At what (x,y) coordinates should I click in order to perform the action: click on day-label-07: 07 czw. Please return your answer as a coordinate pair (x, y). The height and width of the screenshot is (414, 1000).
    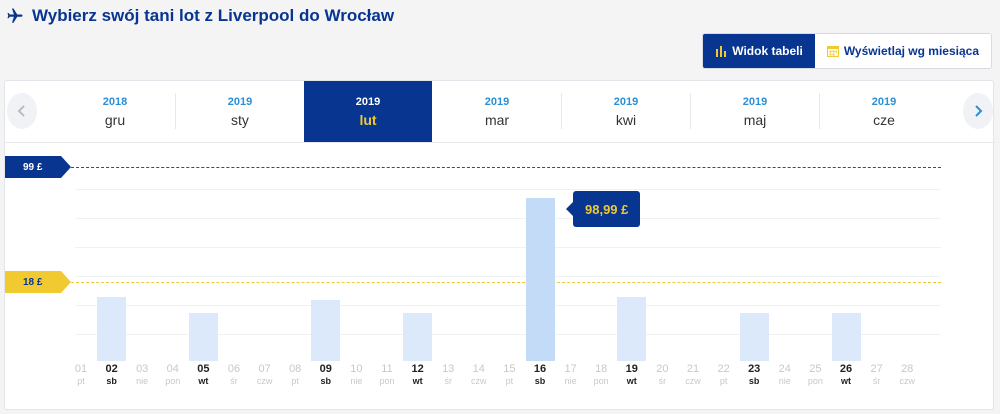
    Looking at the image, I should click on (265, 374).